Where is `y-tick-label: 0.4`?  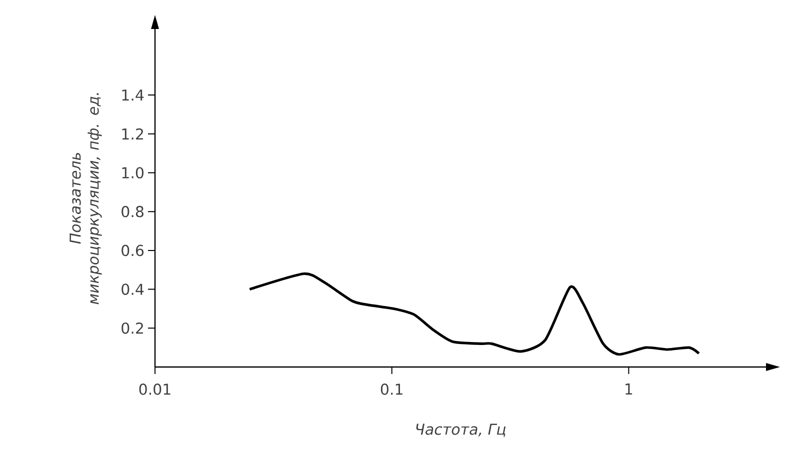 y-tick-label: 0.4 is located at coordinates (133, 289).